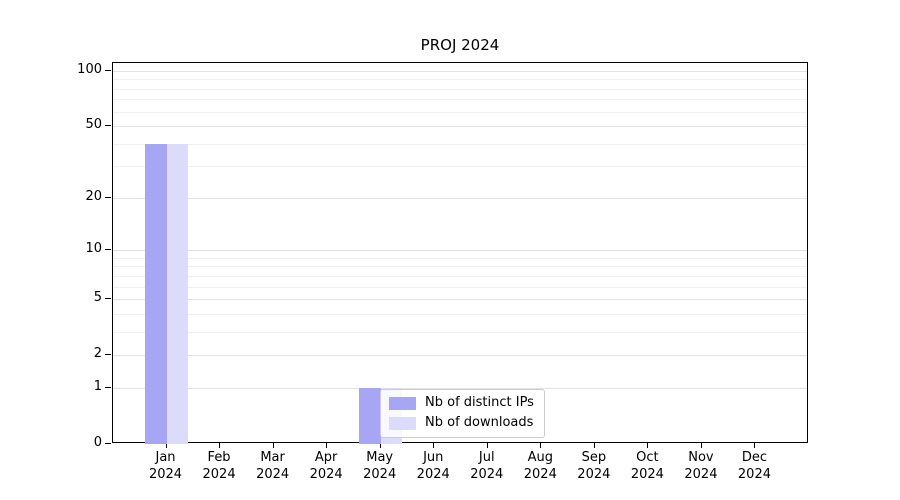 The height and width of the screenshot is (500, 900). I want to click on legend: Nb of distinct IPs Nb of downloads, so click(462, 413).